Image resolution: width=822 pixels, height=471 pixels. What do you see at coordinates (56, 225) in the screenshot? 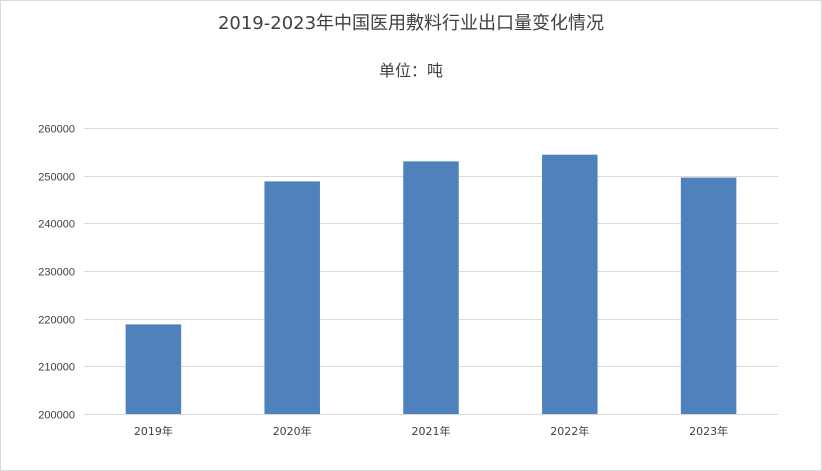
I see `y-tick-label: 240000` at bounding box center [56, 225].